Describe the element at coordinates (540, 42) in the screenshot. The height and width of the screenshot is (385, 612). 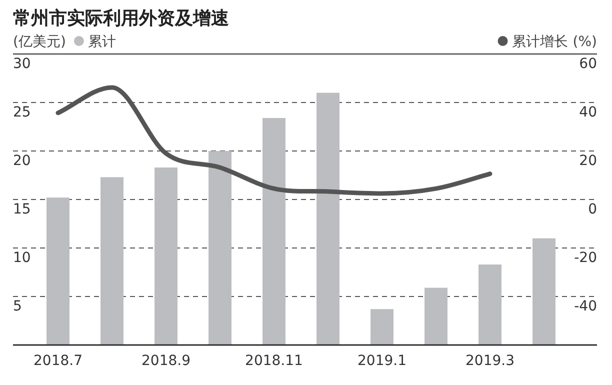
I see `legend-label: 累计增长` at that location.